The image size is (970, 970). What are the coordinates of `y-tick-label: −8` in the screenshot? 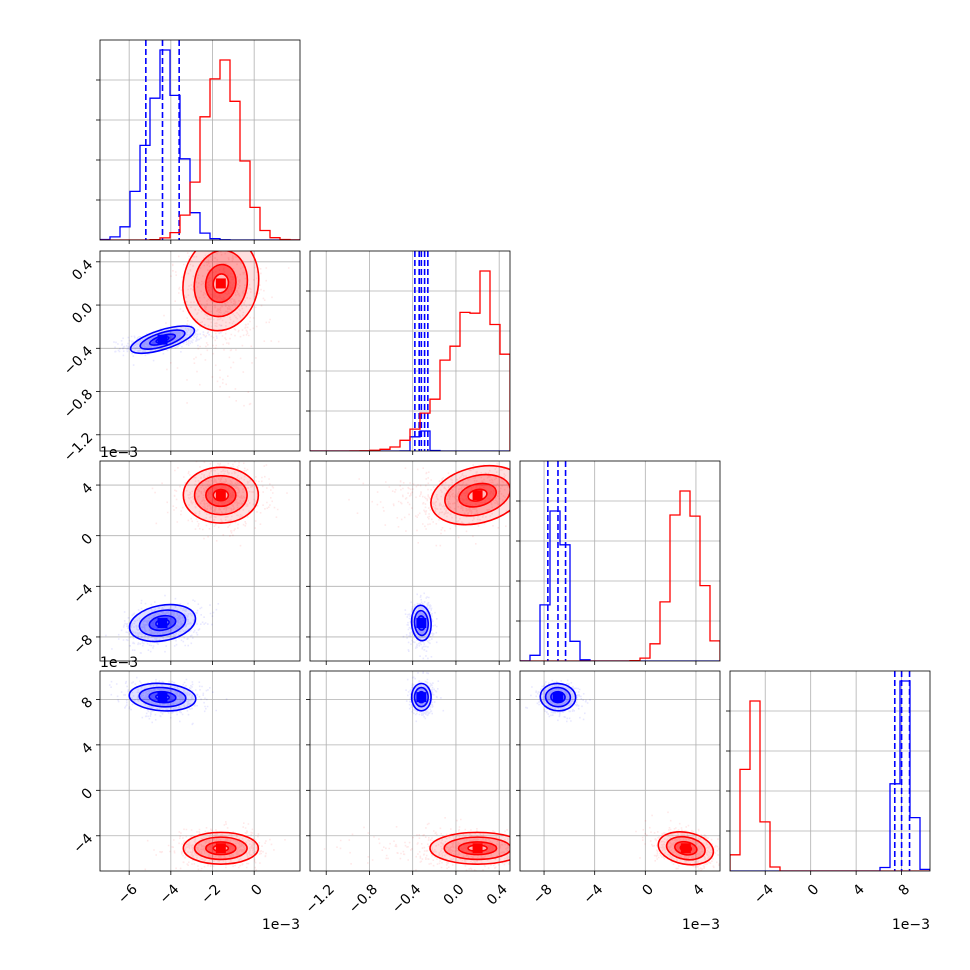 It's located at (83, 645).